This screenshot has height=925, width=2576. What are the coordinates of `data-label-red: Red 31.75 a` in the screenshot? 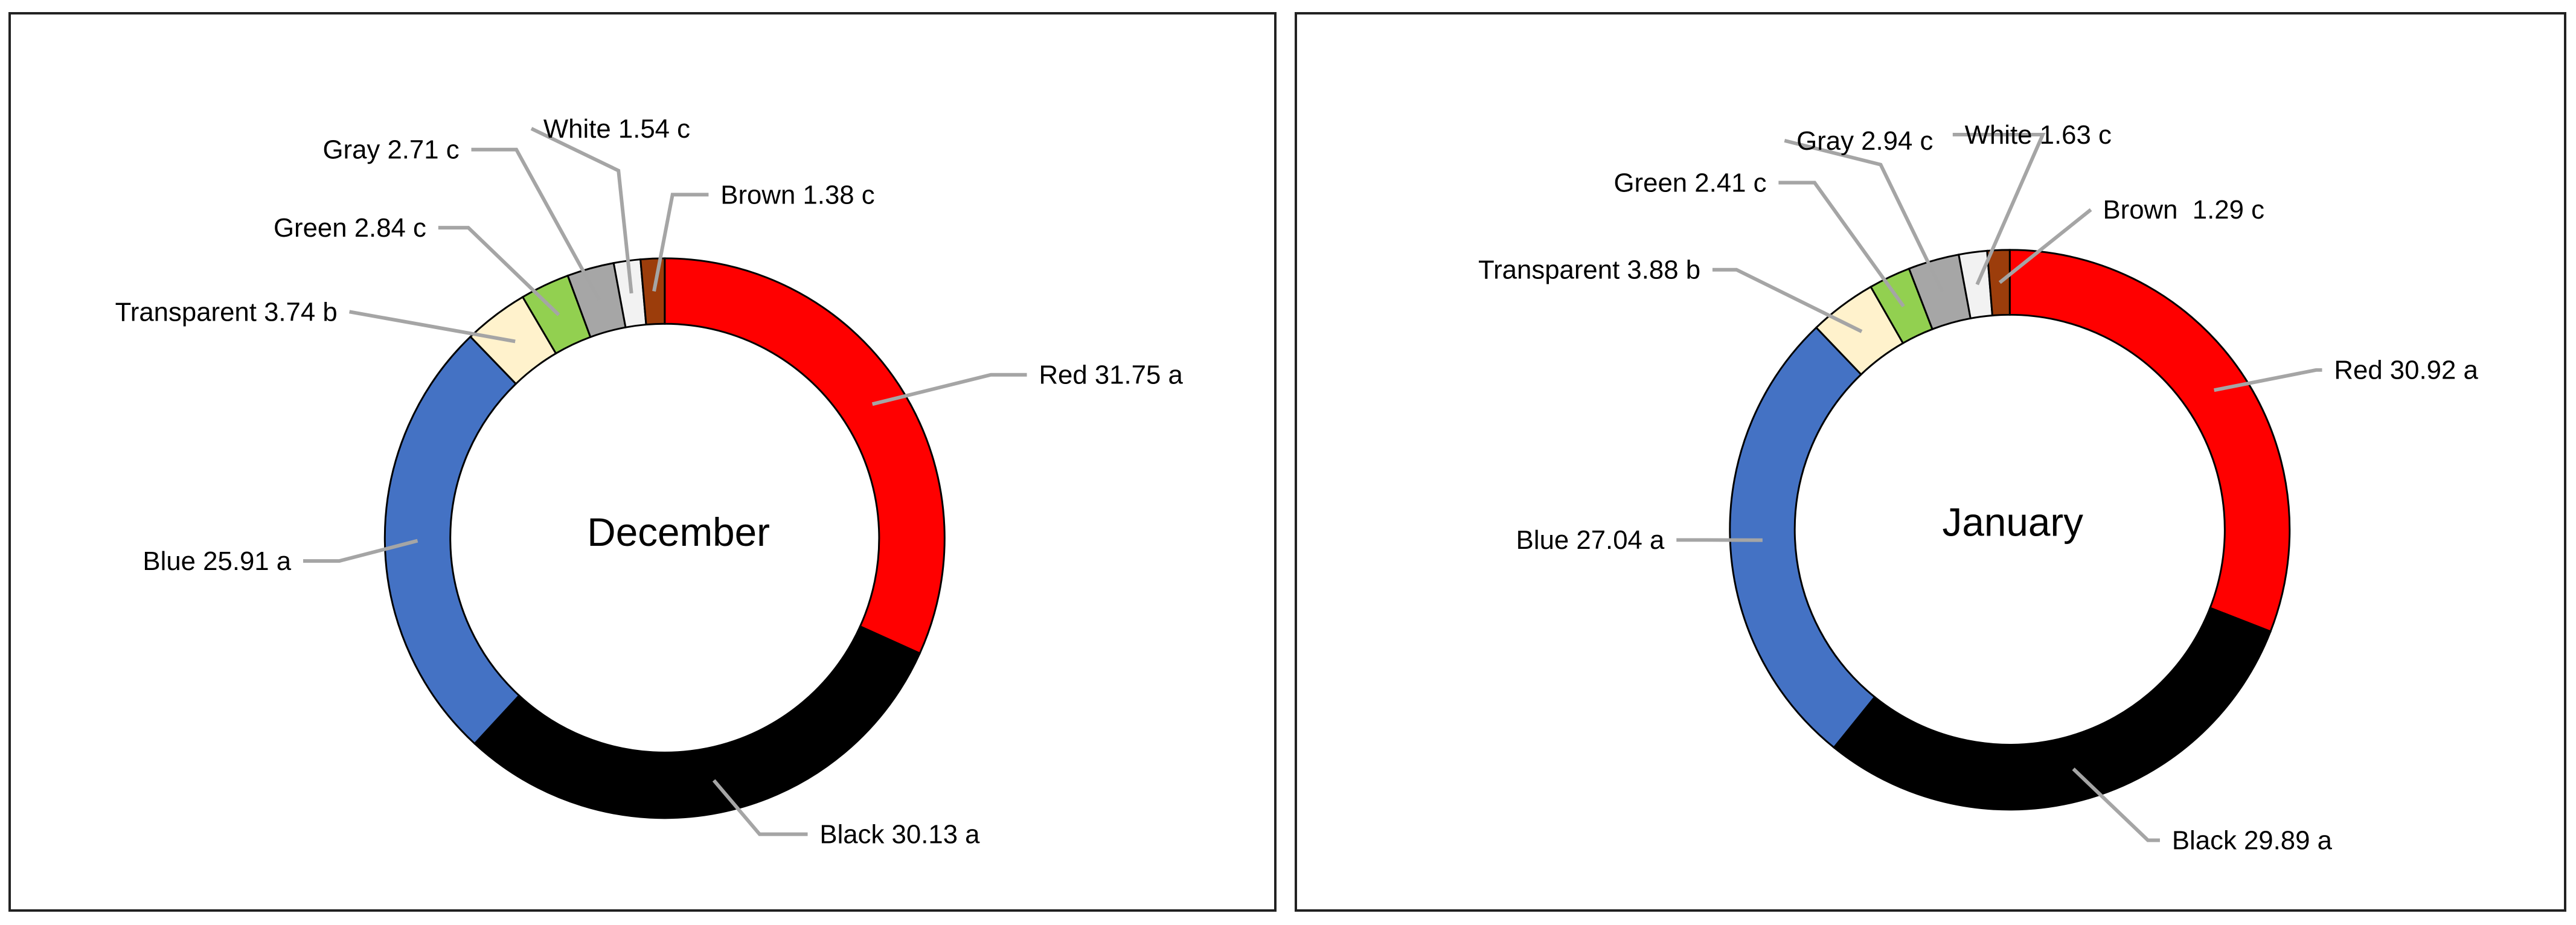 It's located at (1111, 375).